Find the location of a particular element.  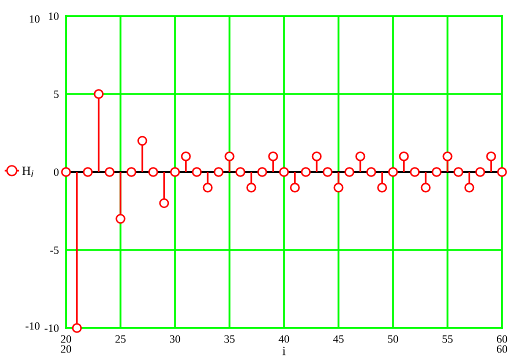

x-tick-label: 25 is located at coordinates (120, 339).